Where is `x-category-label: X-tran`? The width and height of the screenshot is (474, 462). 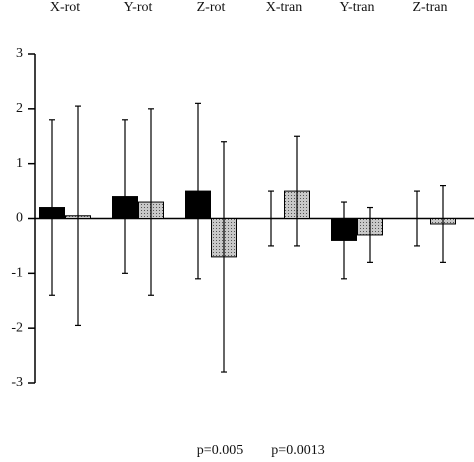
x-category-label: X-tran is located at coordinates (284, 7).